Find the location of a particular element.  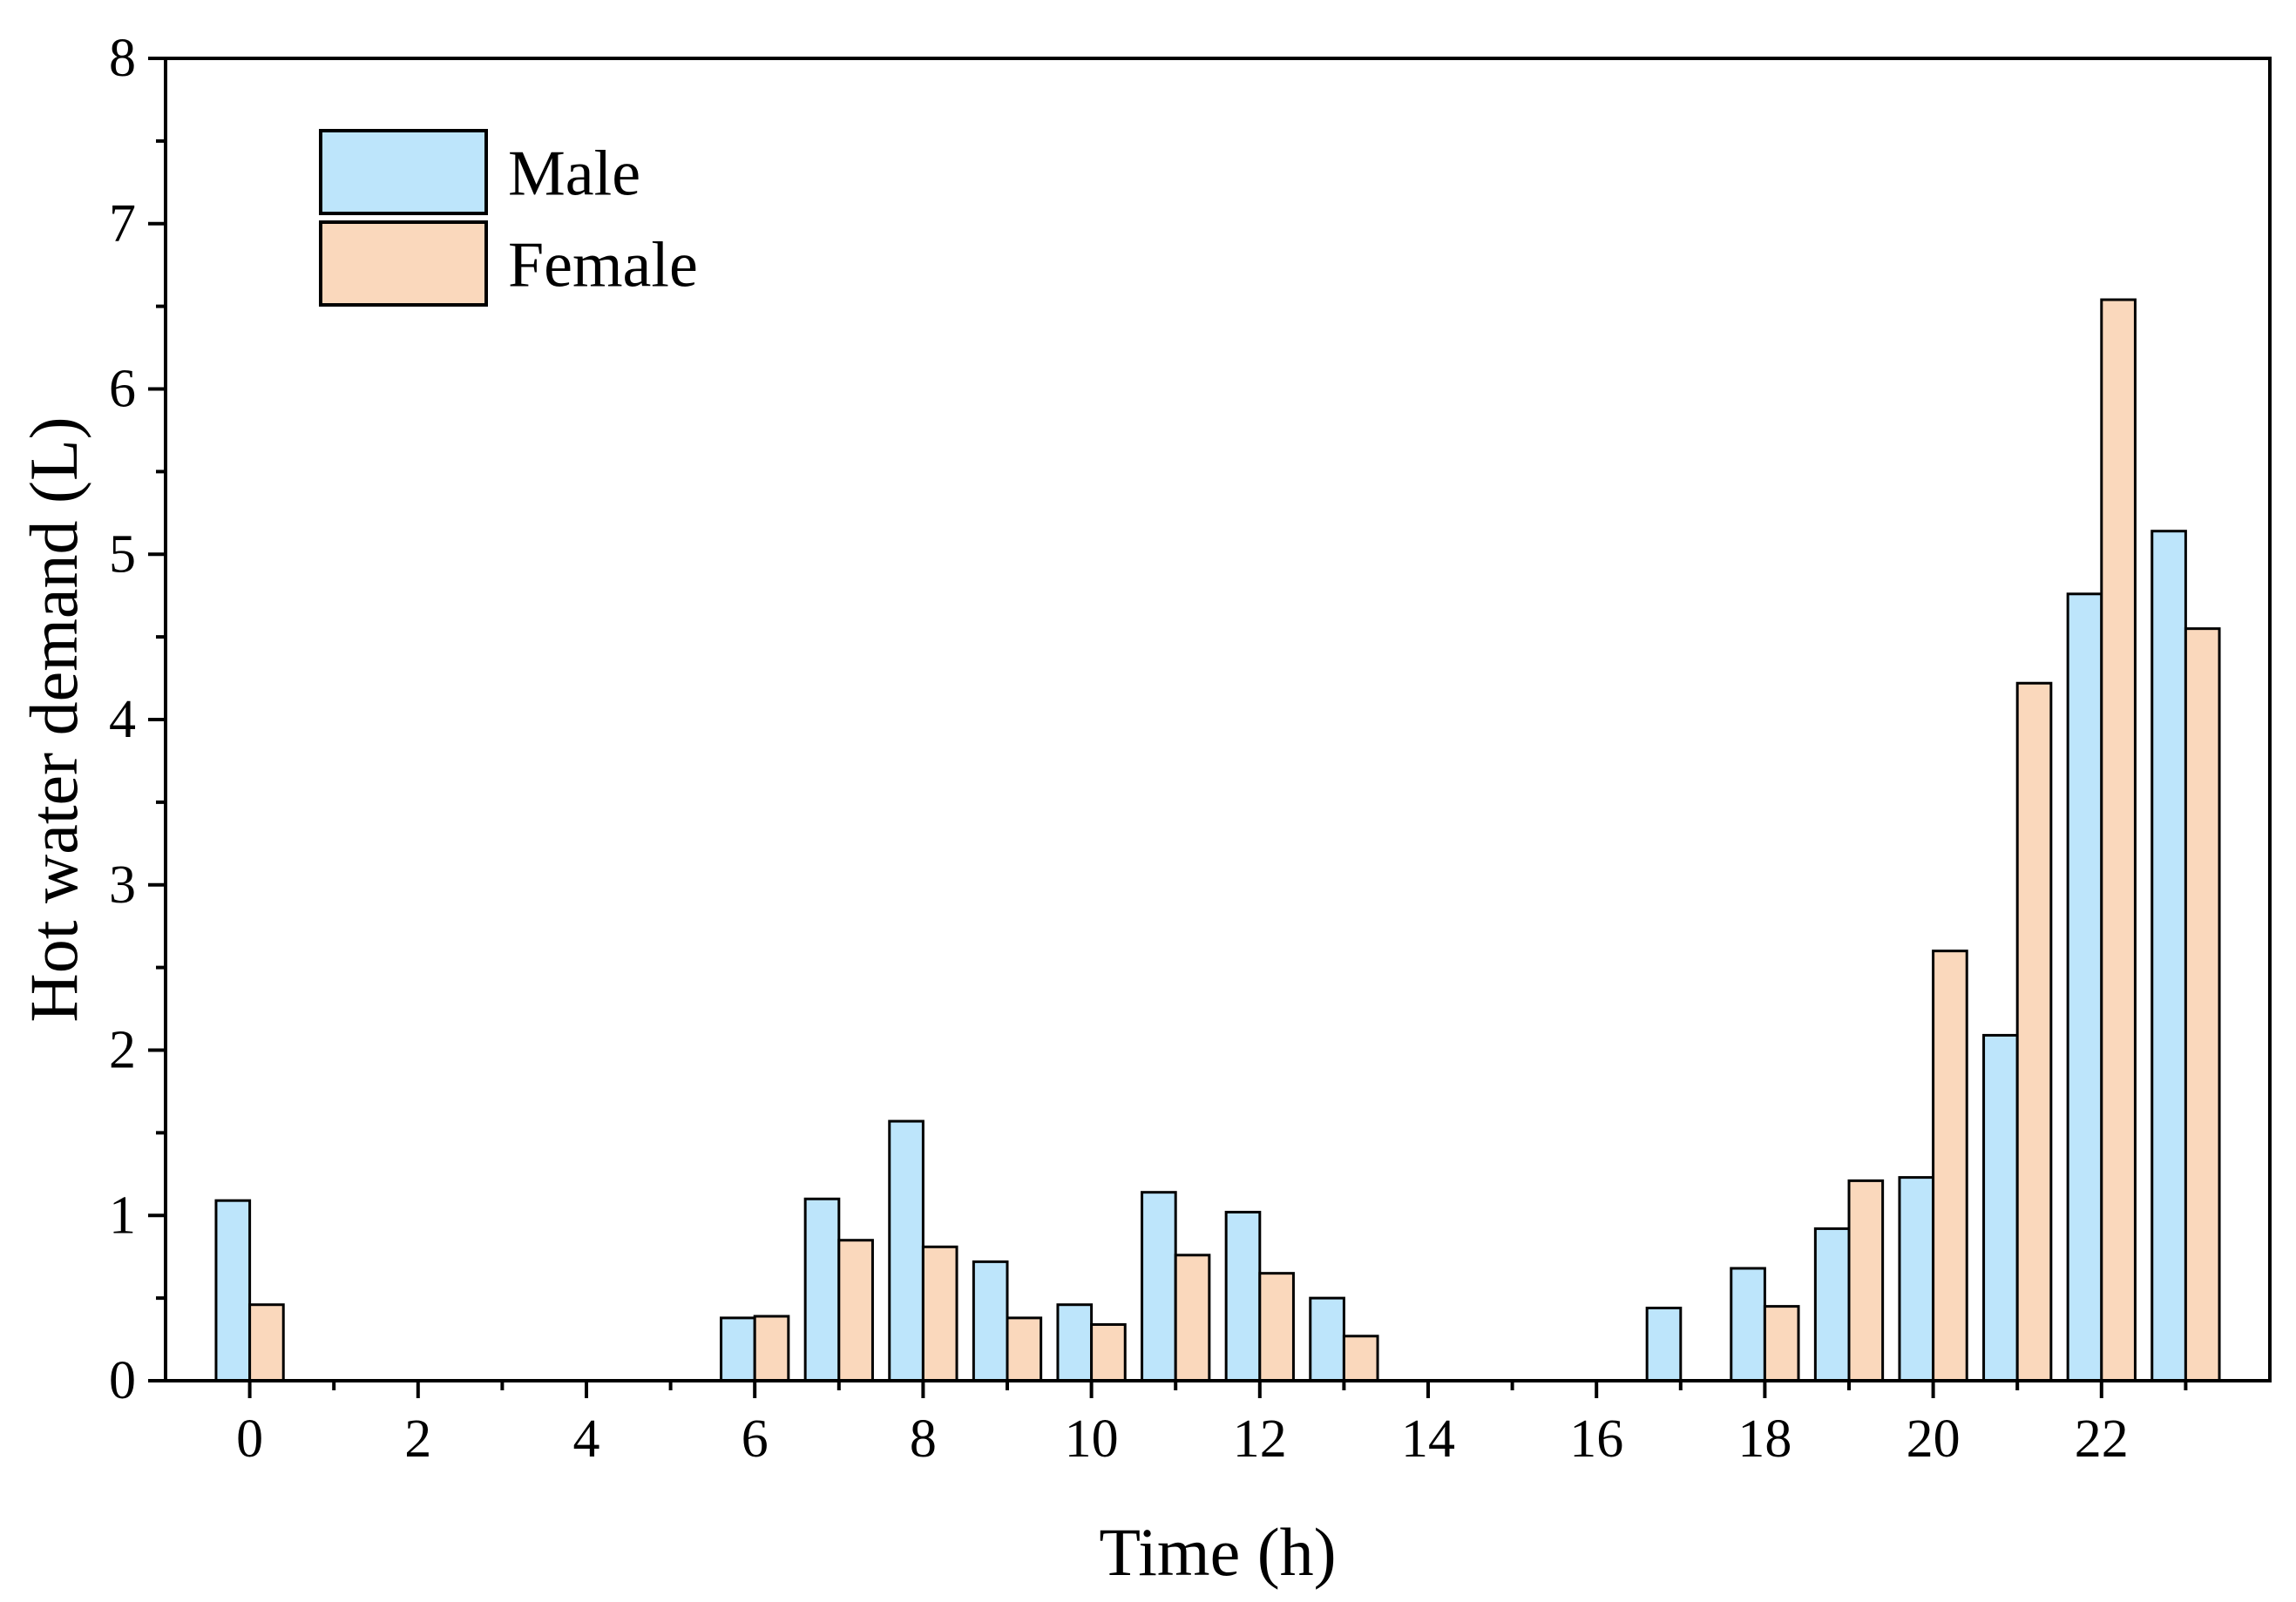

y-tick-label: 6 is located at coordinates (122, 389).